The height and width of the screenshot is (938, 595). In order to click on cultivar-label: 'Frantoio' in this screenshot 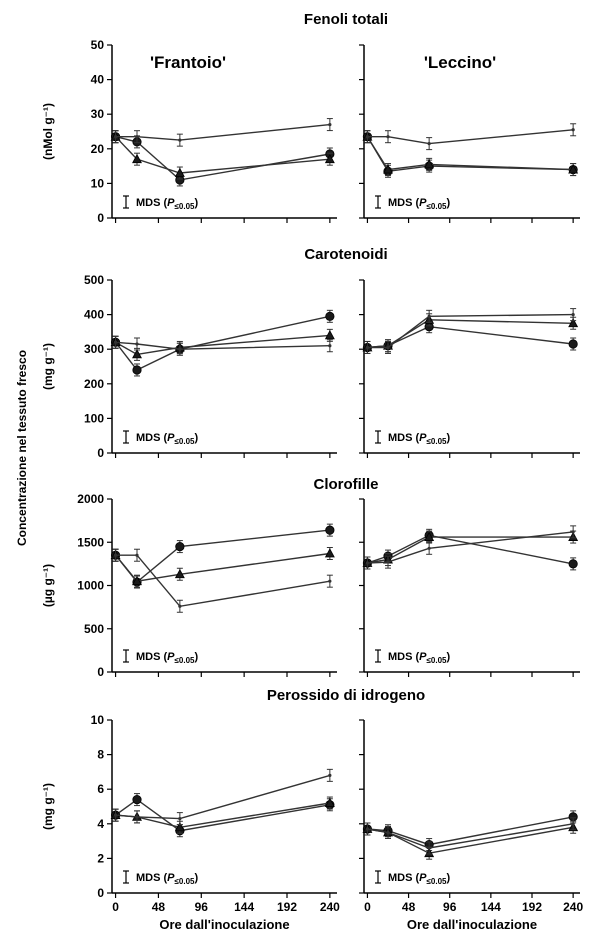, I will do `click(188, 62)`.